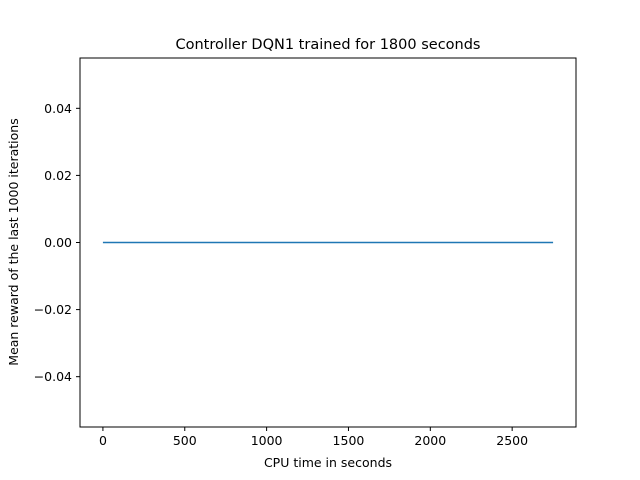  I want to click on y-tick-label: −0.02, so click(53, 309).